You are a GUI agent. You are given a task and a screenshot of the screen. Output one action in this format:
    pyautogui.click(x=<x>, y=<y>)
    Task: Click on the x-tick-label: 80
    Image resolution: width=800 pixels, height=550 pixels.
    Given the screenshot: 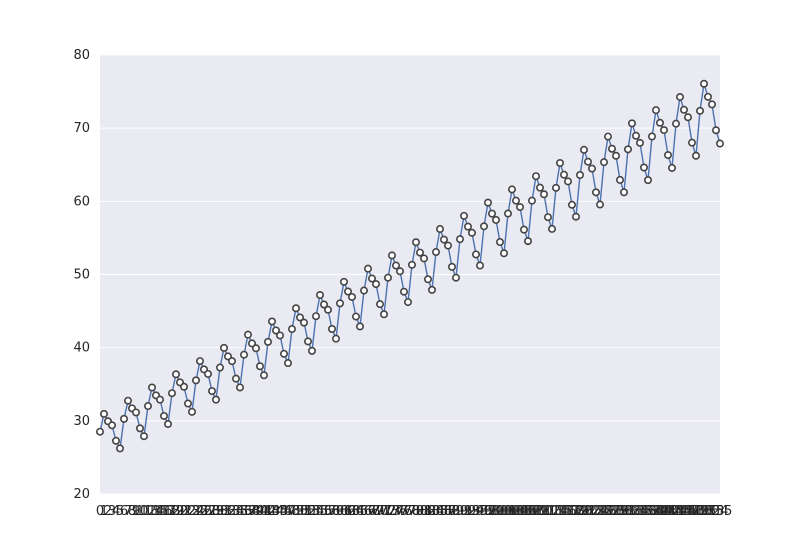 What is the action you would take?
    pyautogui.click(x=420, y=511)
    